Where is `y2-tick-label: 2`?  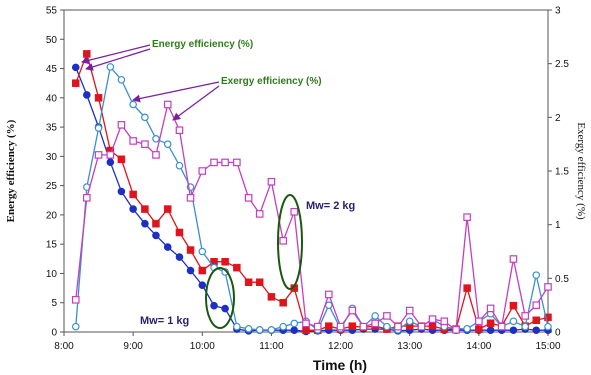 y2-tick-label: 2 is located at coordinates (558, 118).